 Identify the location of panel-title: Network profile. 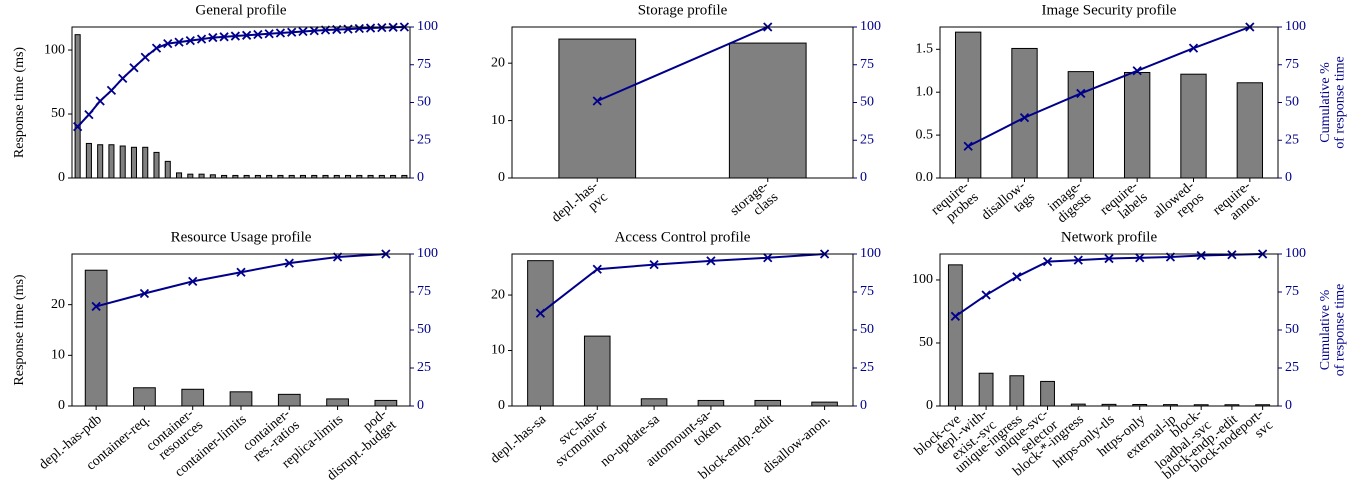
(1109, 237).